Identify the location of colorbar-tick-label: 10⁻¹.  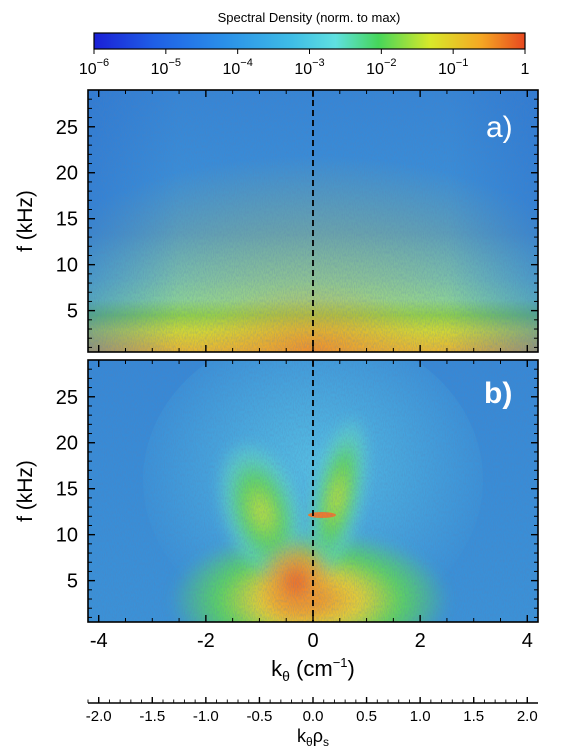
(453, 67).